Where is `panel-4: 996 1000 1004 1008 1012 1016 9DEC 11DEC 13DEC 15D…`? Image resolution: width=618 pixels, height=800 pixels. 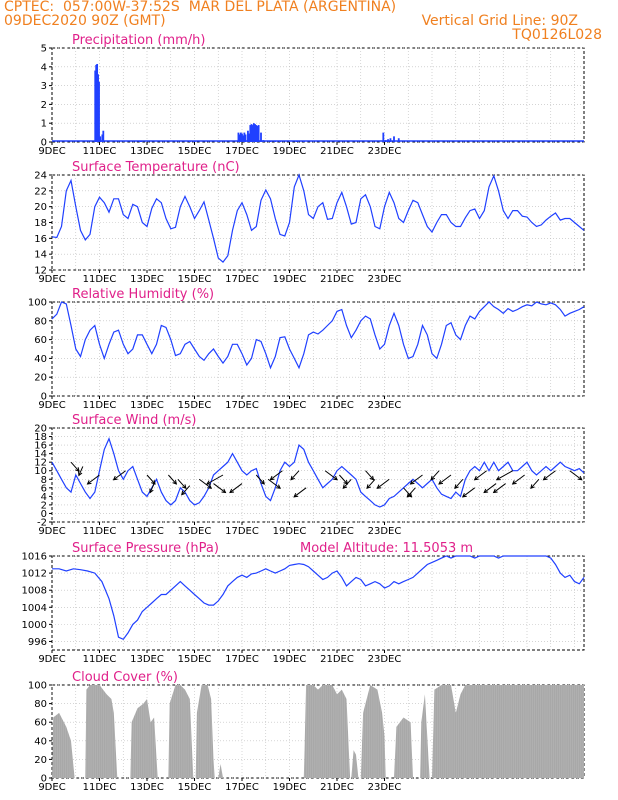 panel-4: 996 1000 1004 1008 1012 1016 9DEC 11DEC 13DEC 15D… is located at coordinates (303, 603).